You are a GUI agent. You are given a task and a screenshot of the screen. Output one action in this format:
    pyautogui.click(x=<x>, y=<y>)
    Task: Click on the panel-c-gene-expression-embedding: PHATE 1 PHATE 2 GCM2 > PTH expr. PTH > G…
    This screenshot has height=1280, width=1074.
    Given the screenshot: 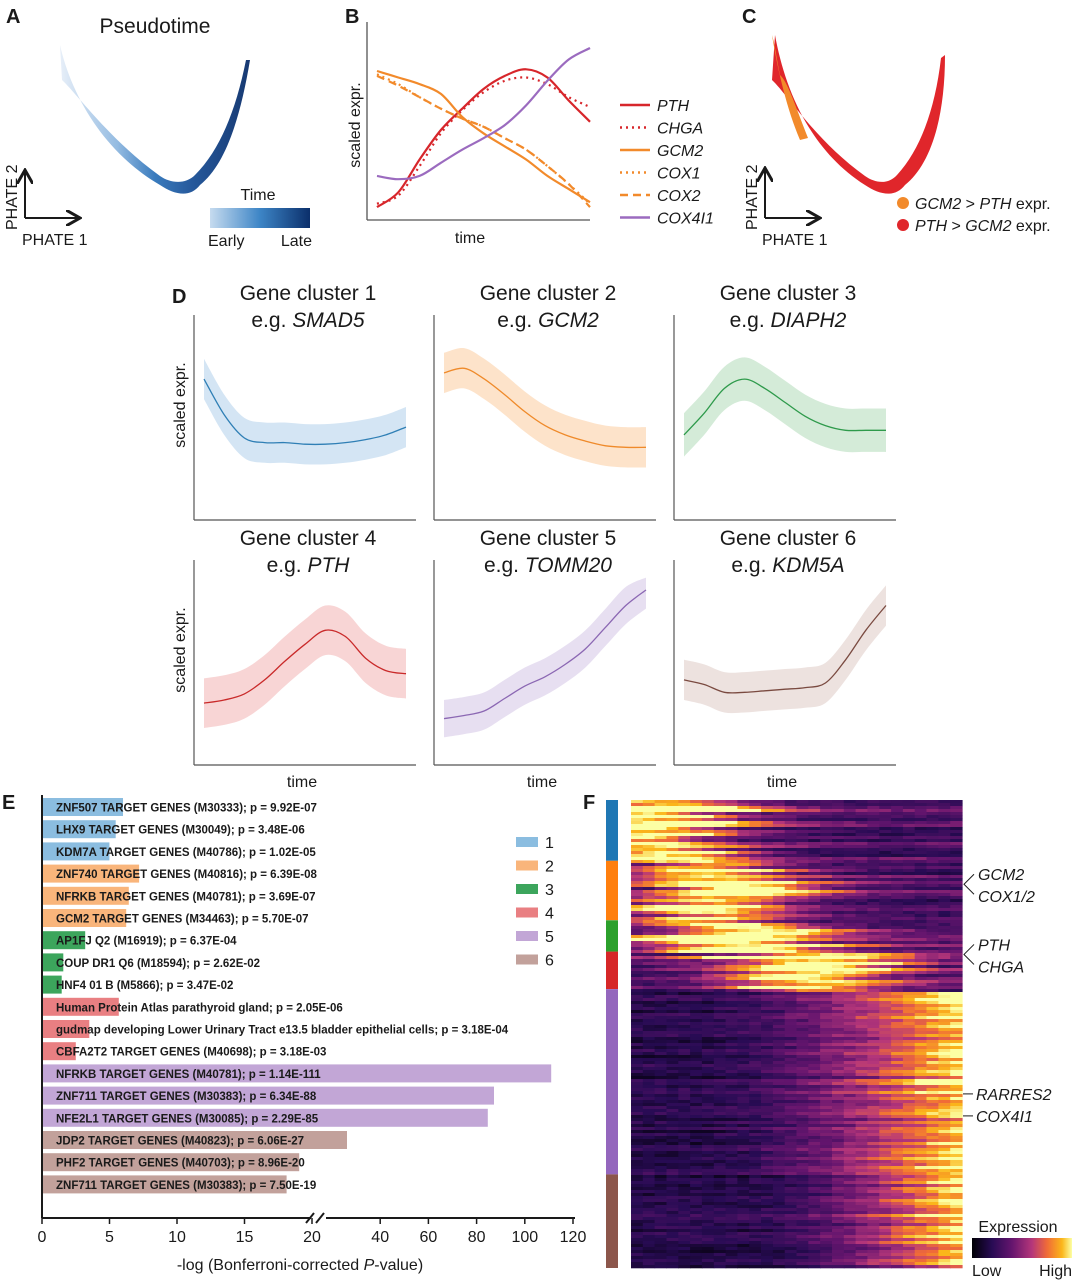 What is the action you would take?
    pyautogui.click(x=897, y=142)
    